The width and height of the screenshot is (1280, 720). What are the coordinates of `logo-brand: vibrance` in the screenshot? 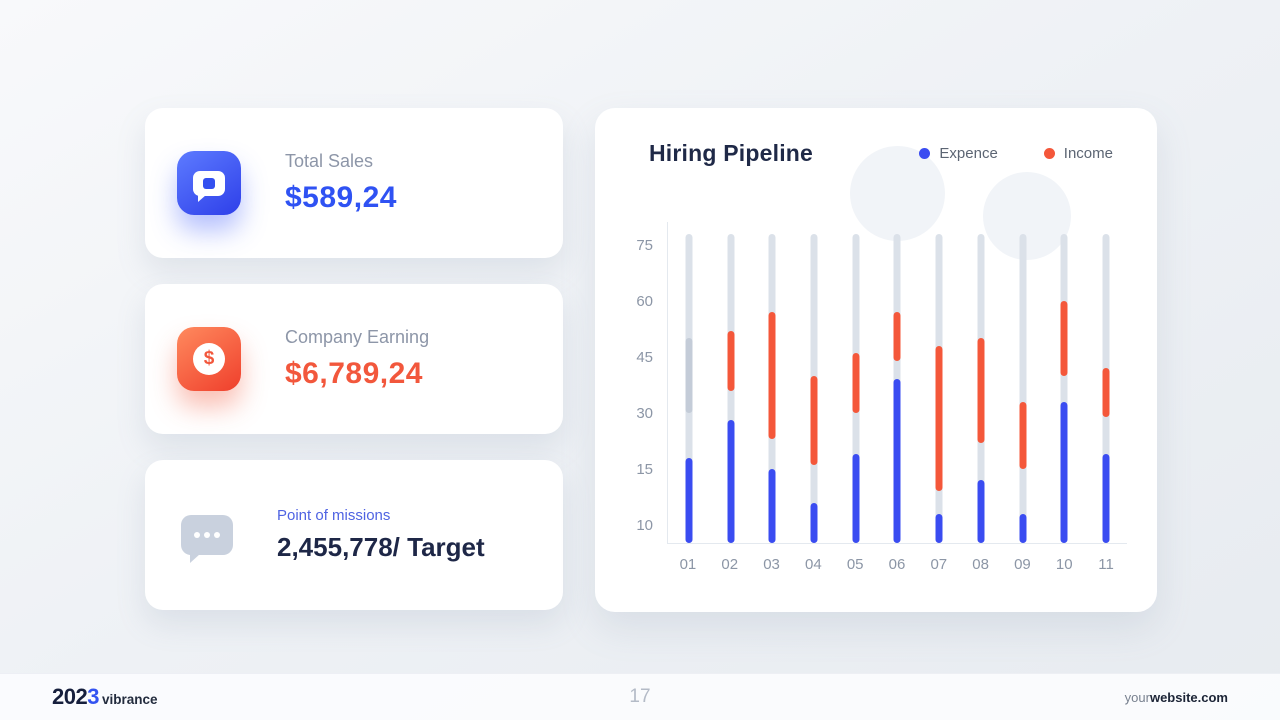 It's located at (129, 699).